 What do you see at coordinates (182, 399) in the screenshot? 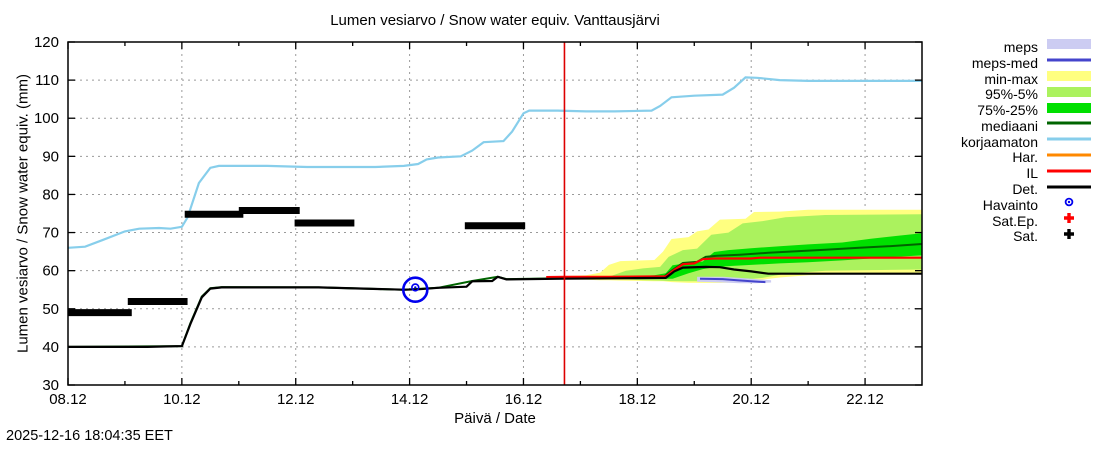
I see `svg-text: 10.12` at bounding box center [182, 399].